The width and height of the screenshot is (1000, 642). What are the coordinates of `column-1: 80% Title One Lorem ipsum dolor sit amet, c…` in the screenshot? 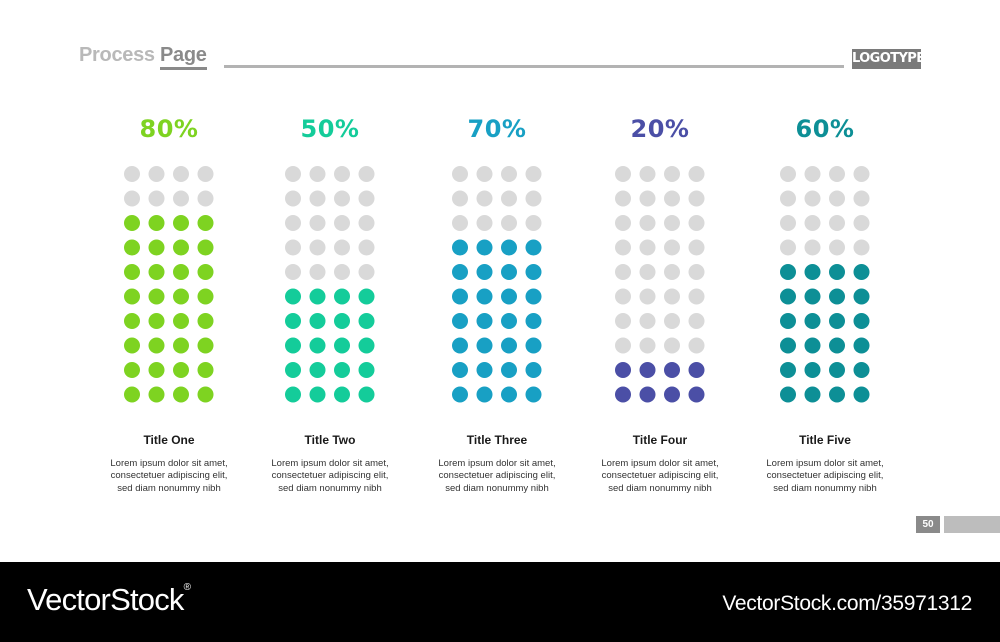 It's located at (169, 302).